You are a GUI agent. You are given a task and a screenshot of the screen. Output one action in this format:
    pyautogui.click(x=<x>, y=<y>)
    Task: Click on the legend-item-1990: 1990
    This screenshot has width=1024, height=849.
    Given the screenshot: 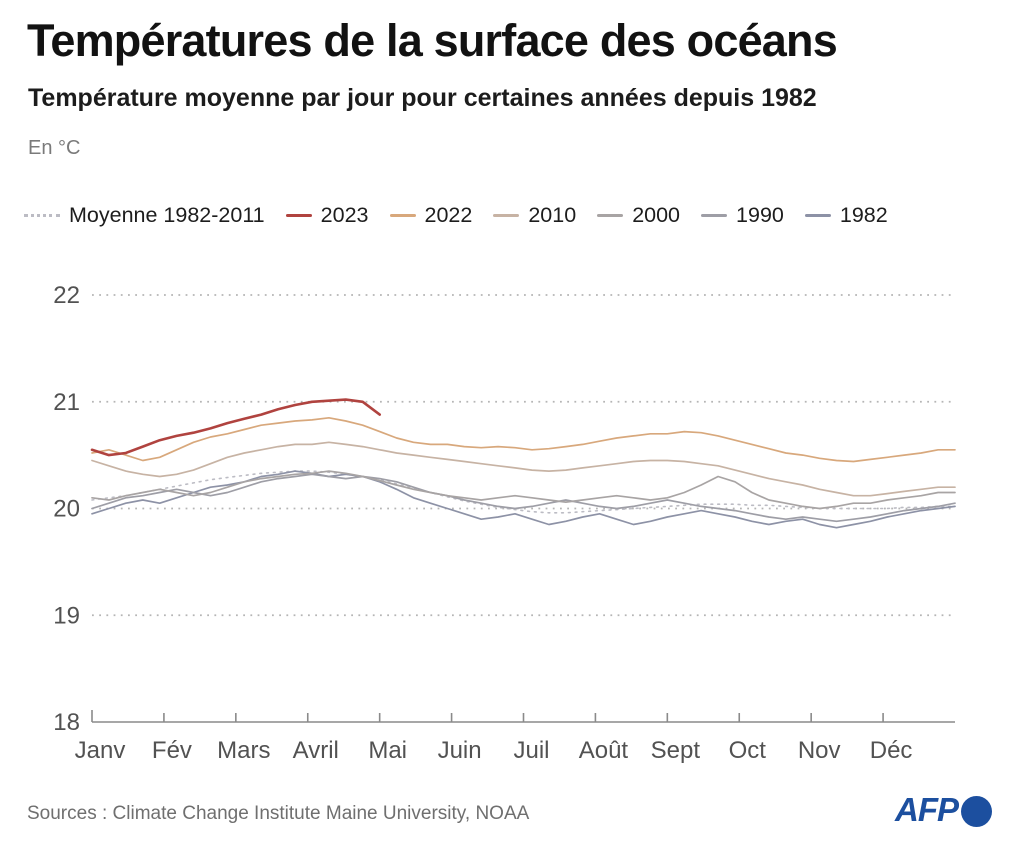 What is the action you would take?
    pyautogui.click(x=742, y=215)
    